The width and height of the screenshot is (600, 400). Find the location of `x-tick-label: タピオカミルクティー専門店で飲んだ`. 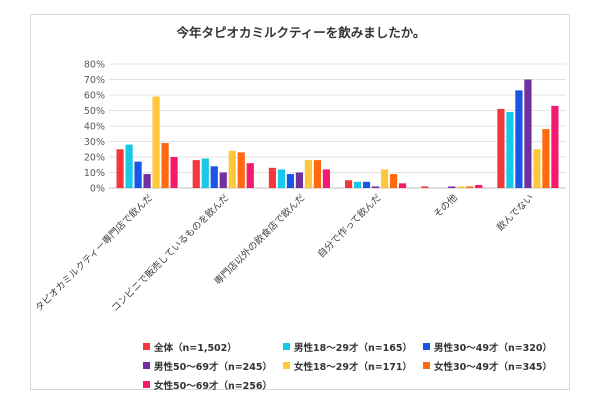

x-tick-label: タピオカミルクティー専門店で飲んだ is located at coordinates (94, 252).